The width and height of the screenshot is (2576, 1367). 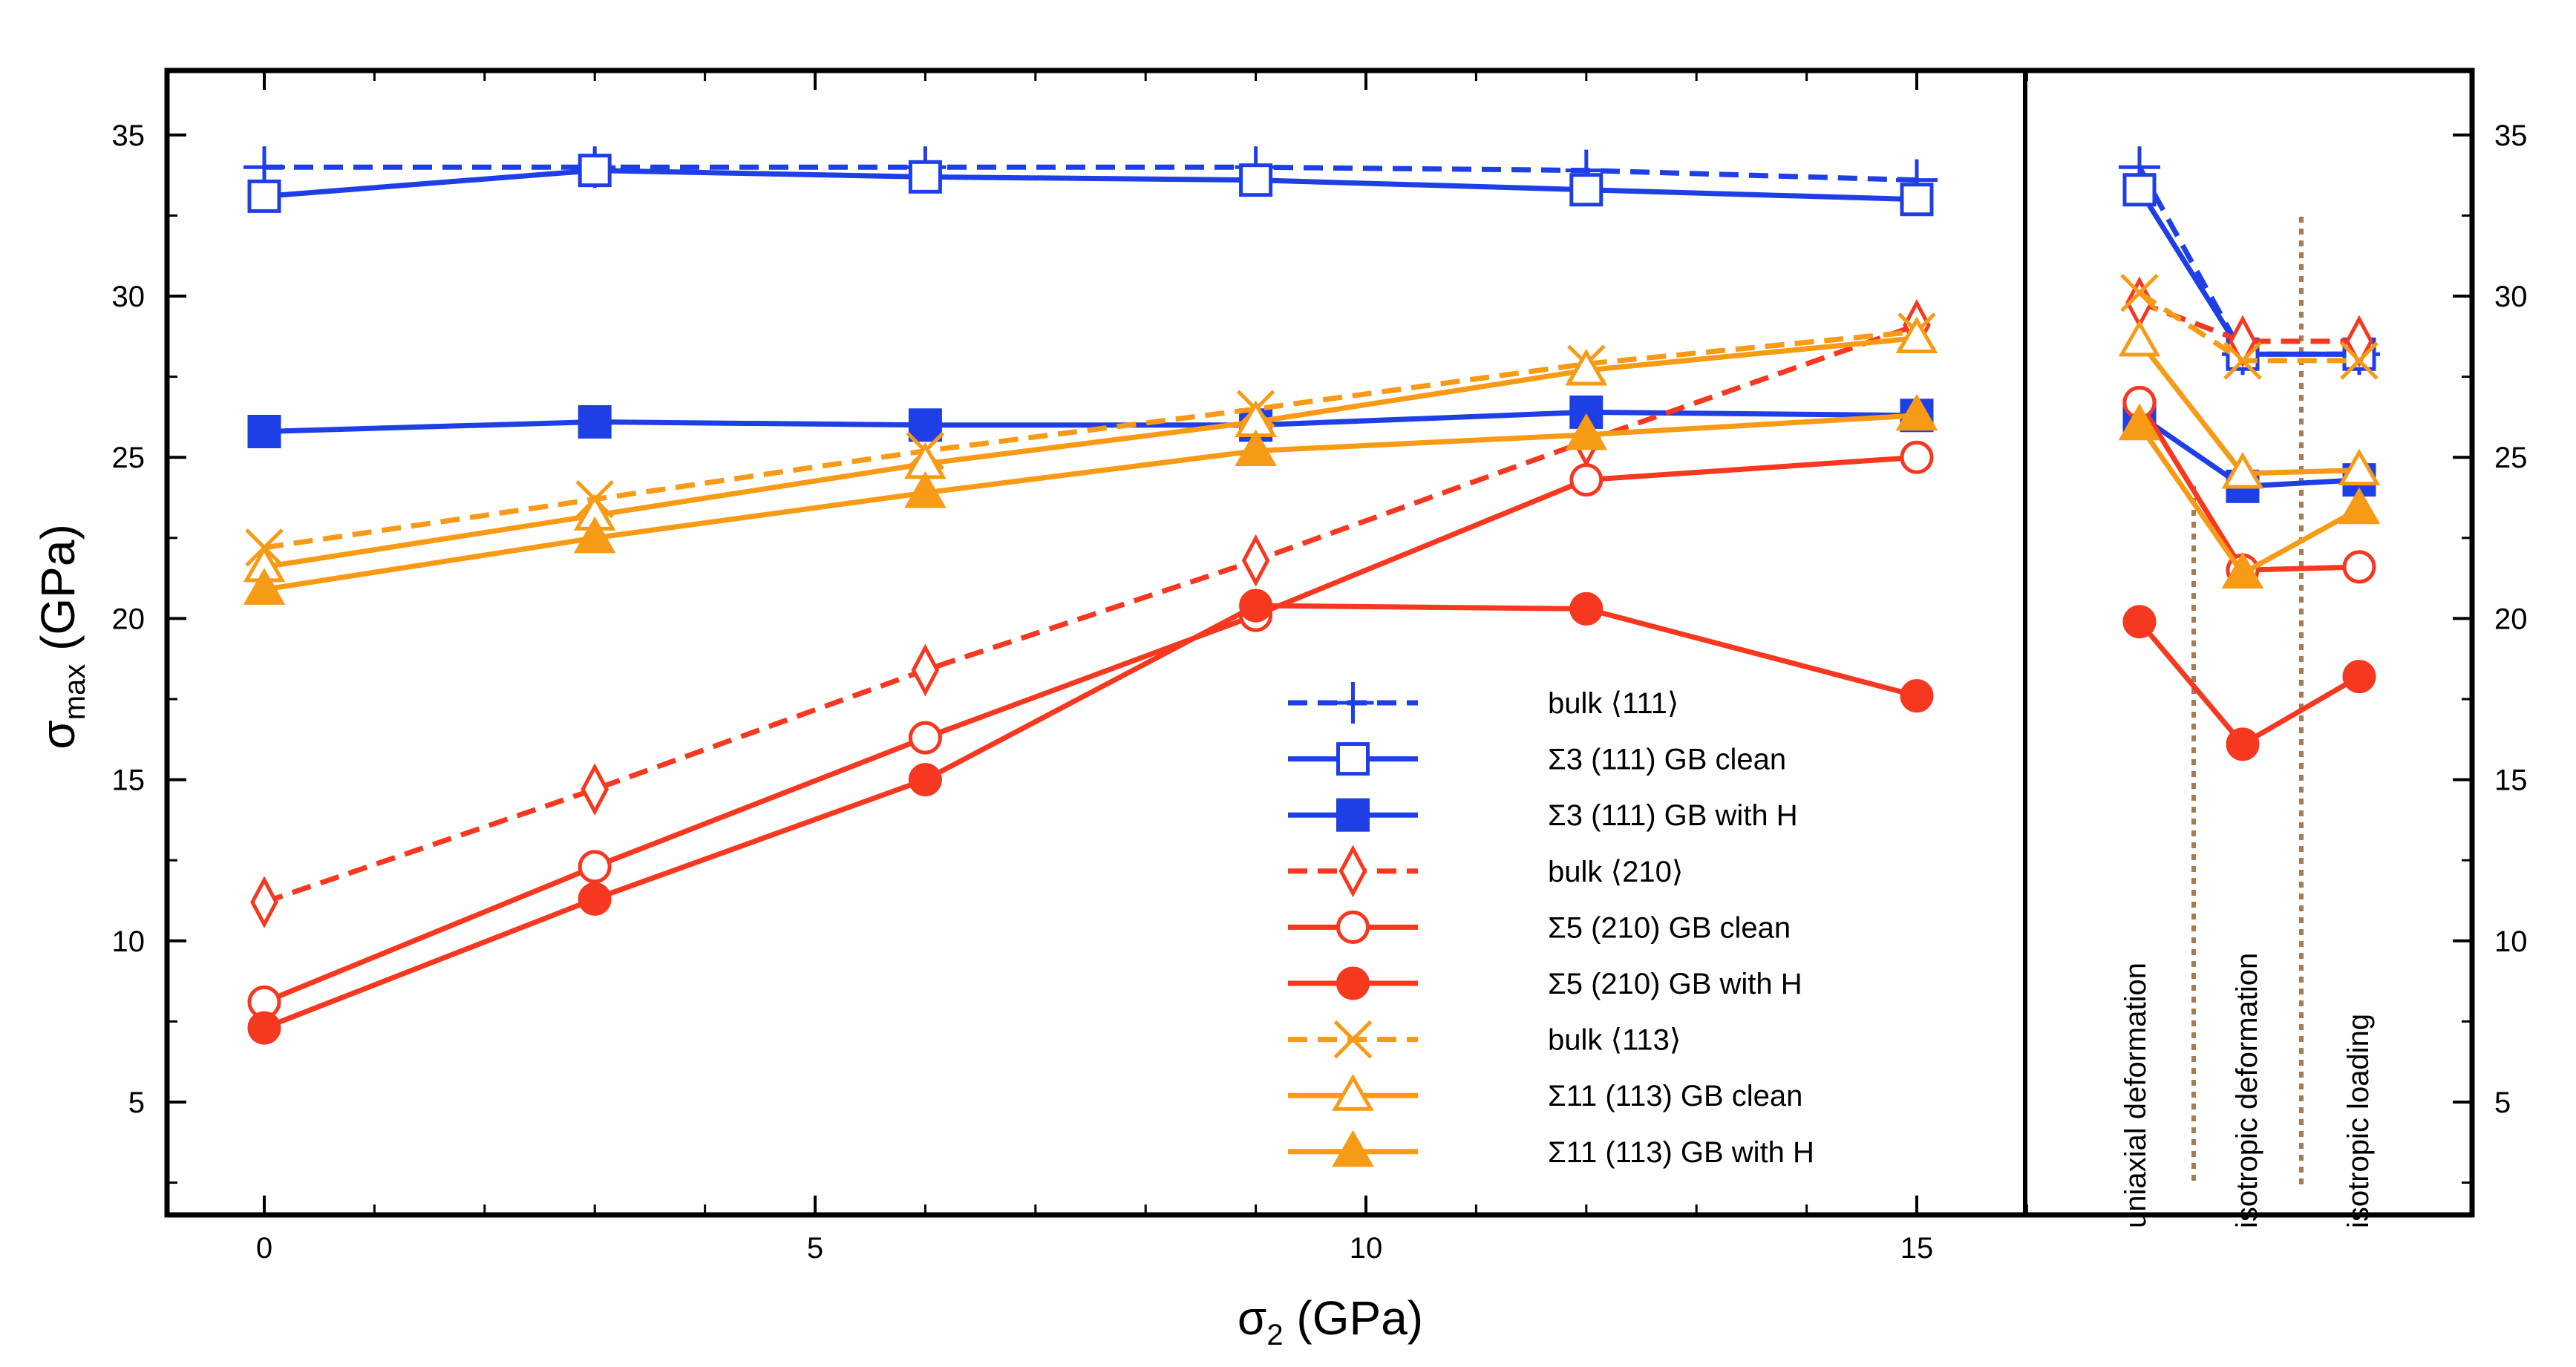 I want to click on y-tick-label: 5, so click(x=136, y=1102).